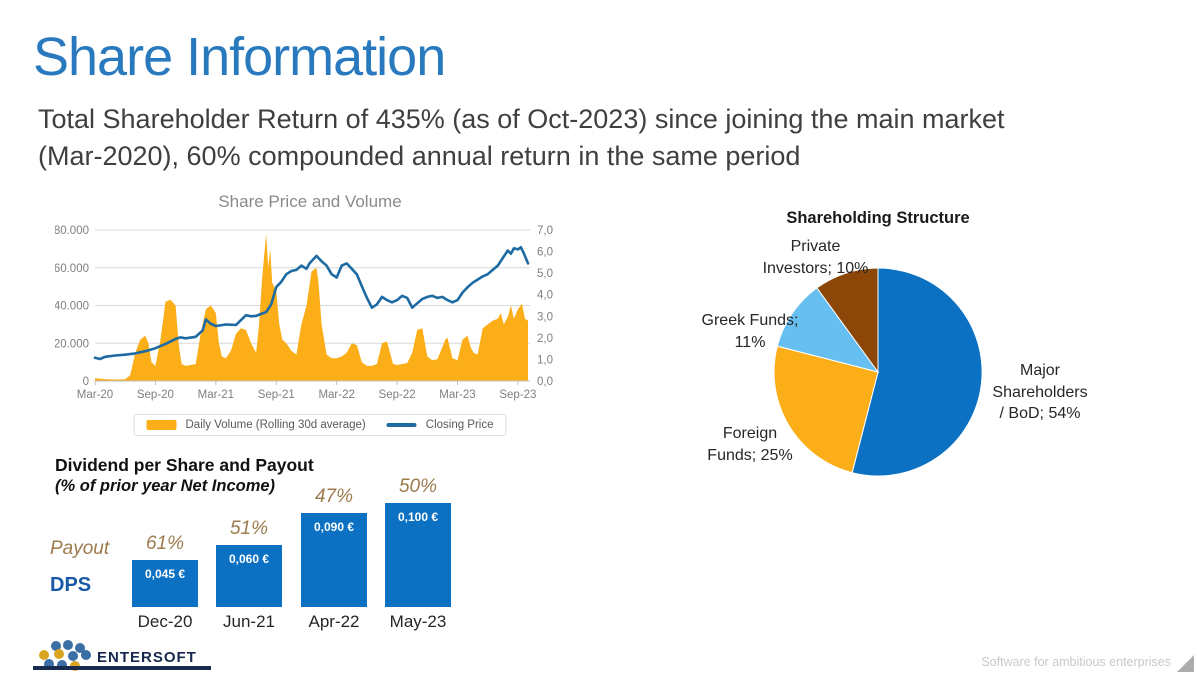  I want to click on closing-price-legend-swatch, so click(401, 425).